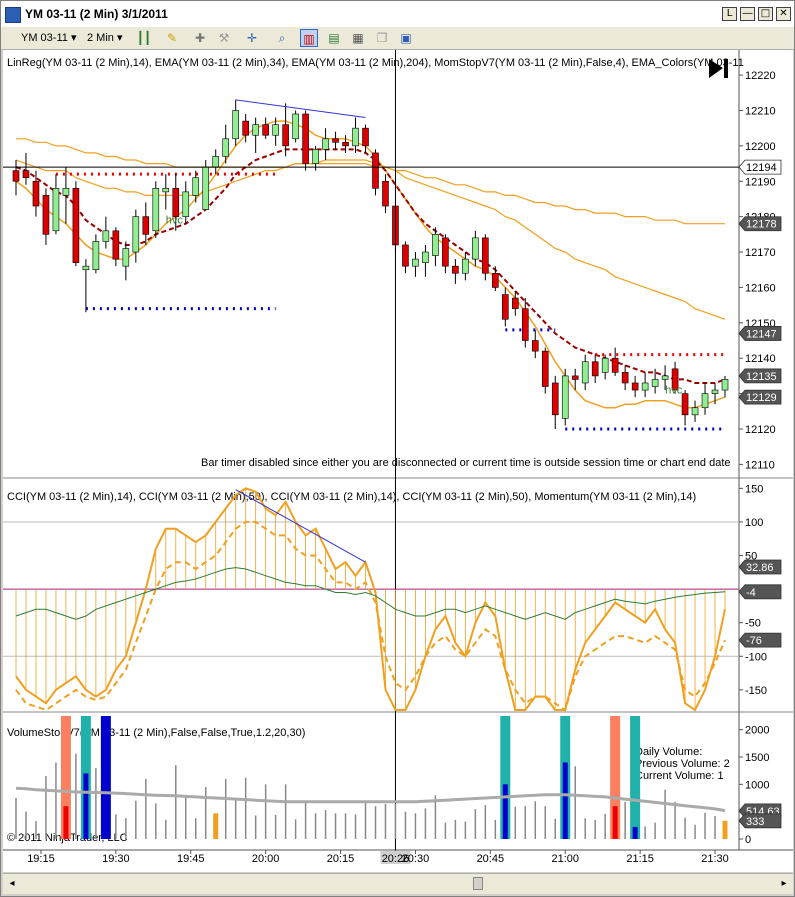 This screenshot has height=897, width=795. What do you see at coordinates (252, 38) in the screenshot?
I see `crosshair-icon: ✛` at bounding box center [252, 38].